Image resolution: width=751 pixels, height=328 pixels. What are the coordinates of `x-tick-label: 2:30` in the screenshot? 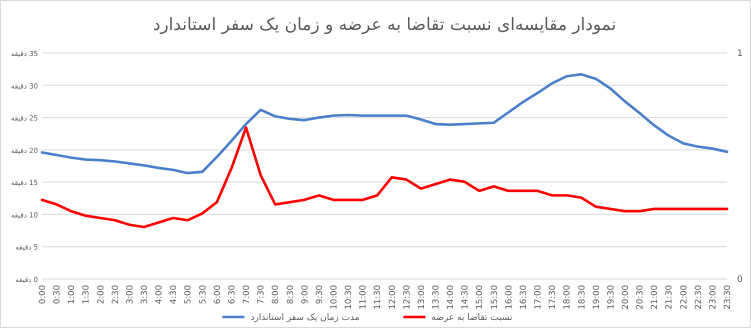 It's located at (115, 294).